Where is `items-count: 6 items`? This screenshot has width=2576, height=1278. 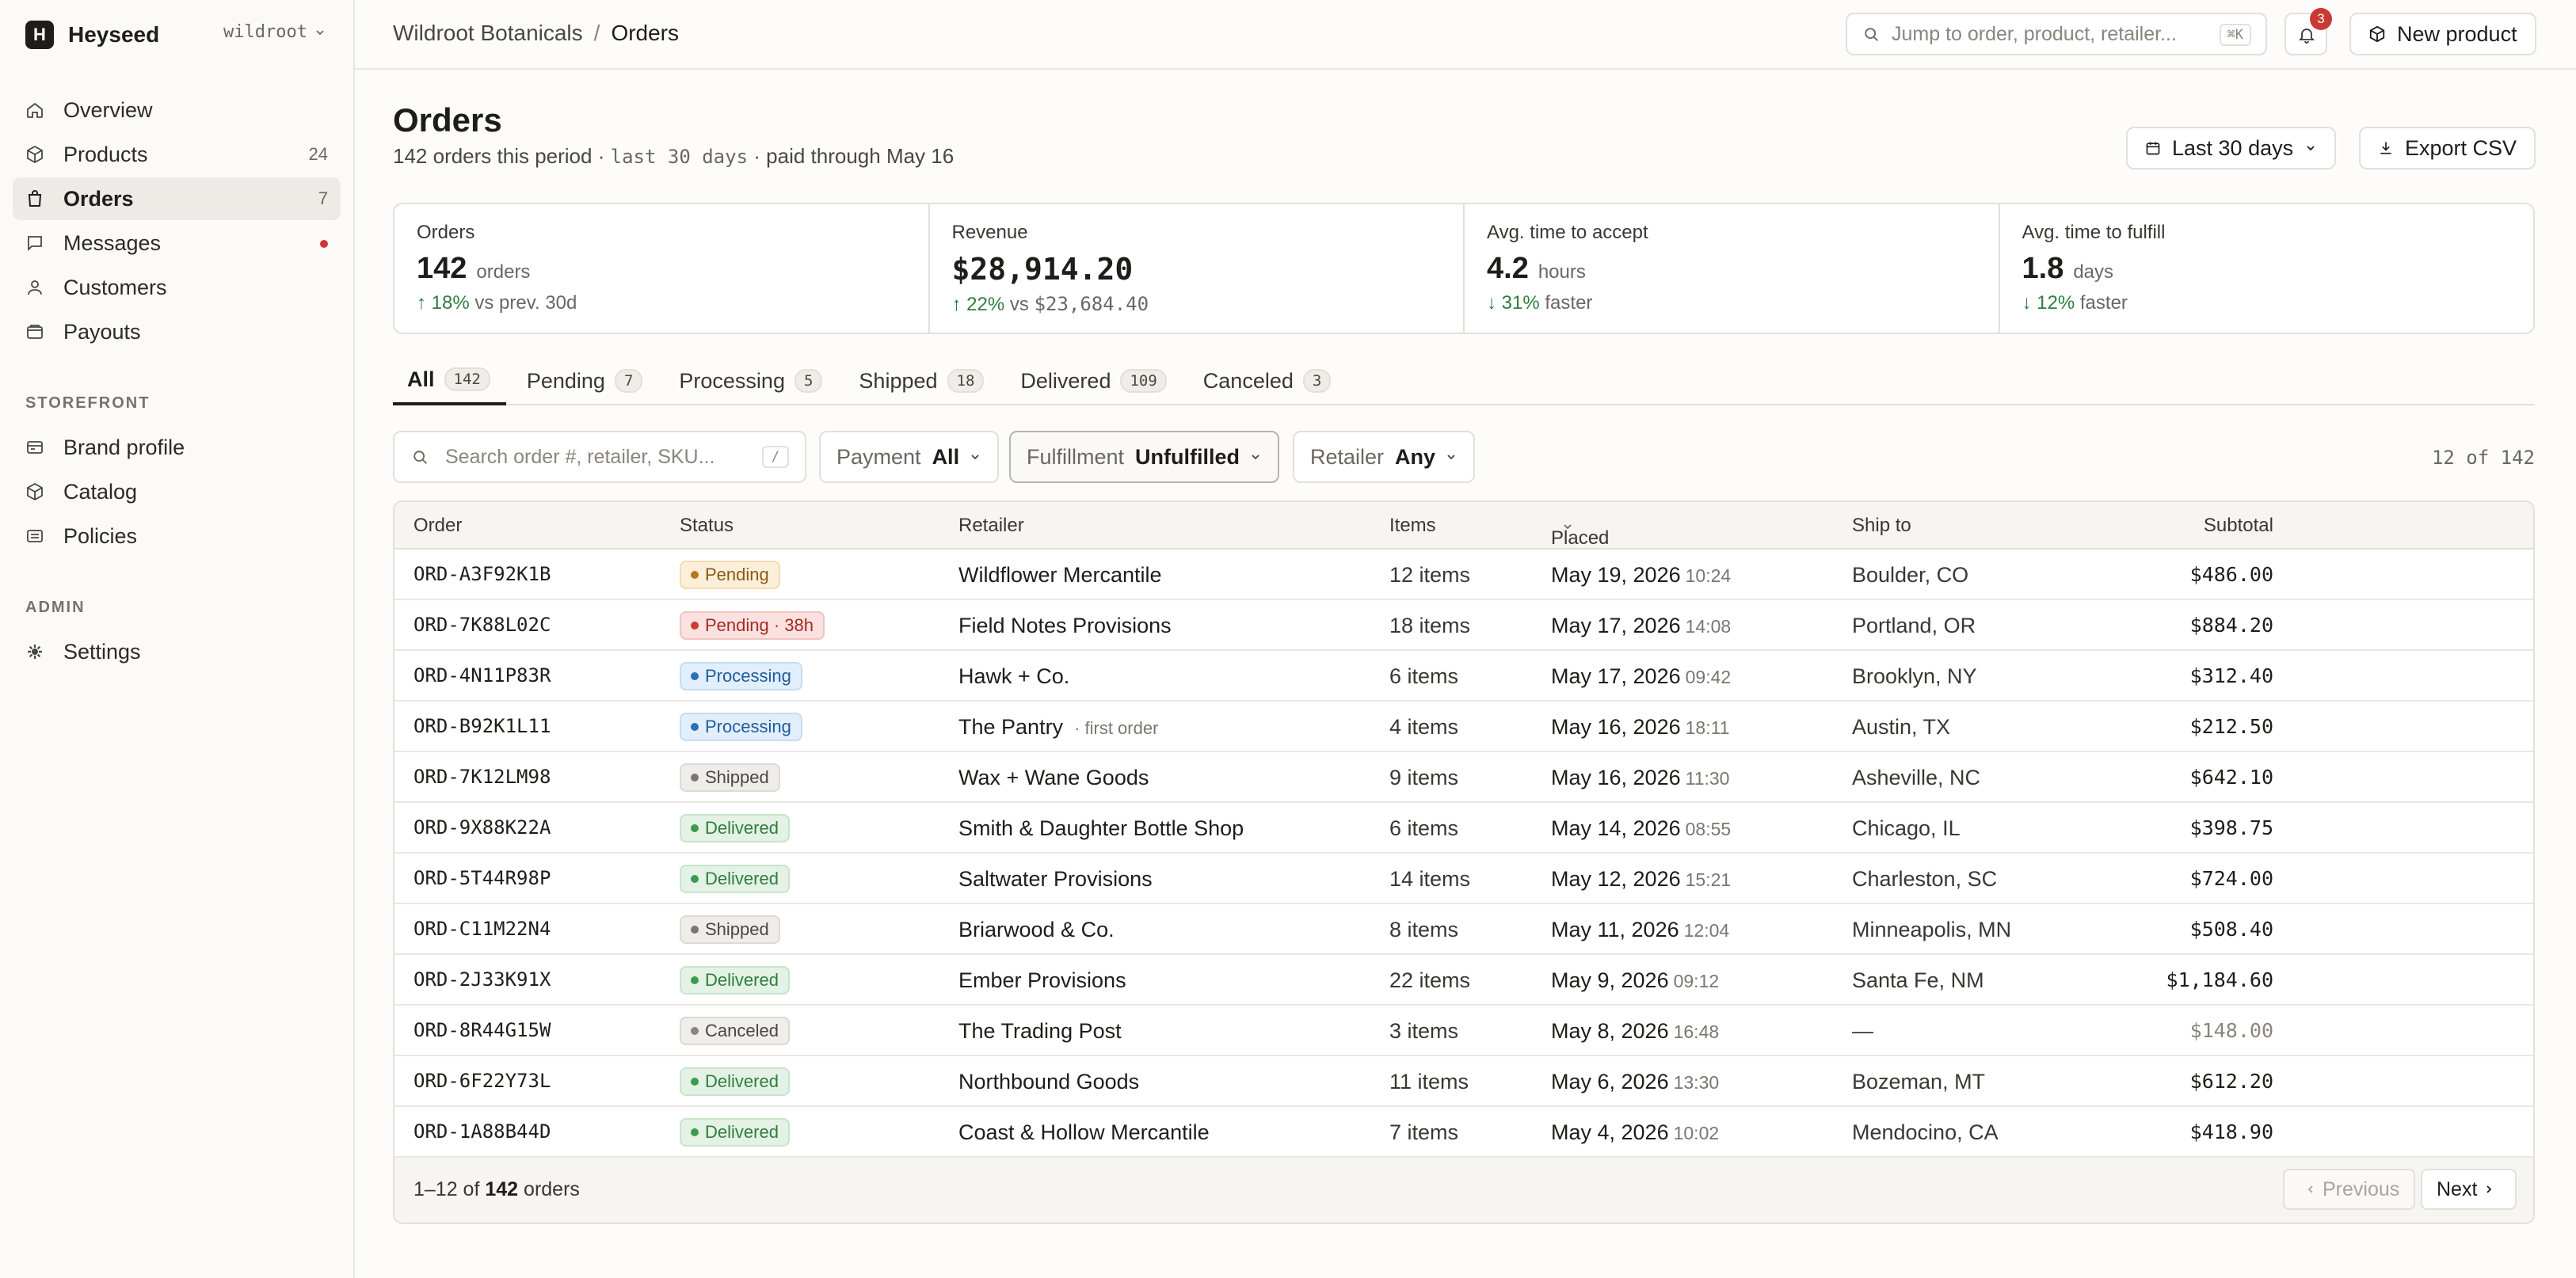
items-count: 6 items is located at coordinates (1424, 676).